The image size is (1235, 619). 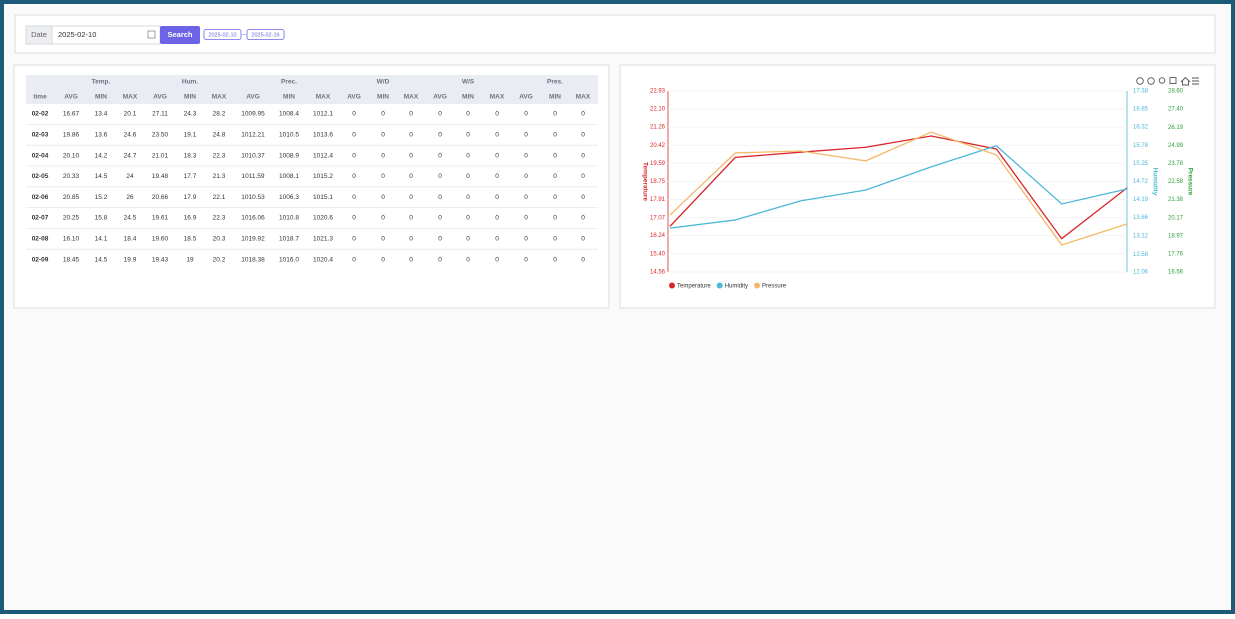 What do you see at coordinates (40, 259) in the screenshot?
I see `table-cell: 02-09` at bounding box center [40, 259].